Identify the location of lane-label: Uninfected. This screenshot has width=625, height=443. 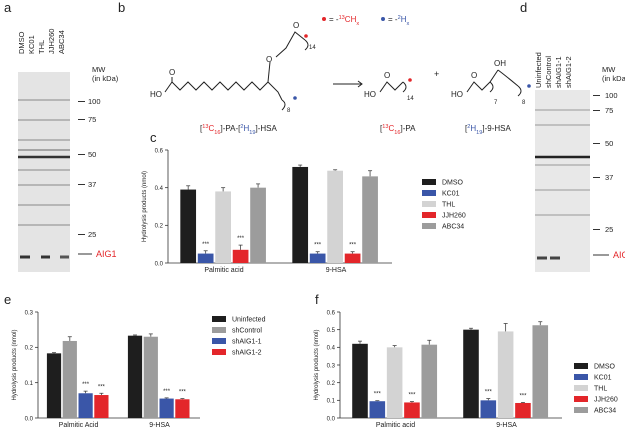
(538, 70).